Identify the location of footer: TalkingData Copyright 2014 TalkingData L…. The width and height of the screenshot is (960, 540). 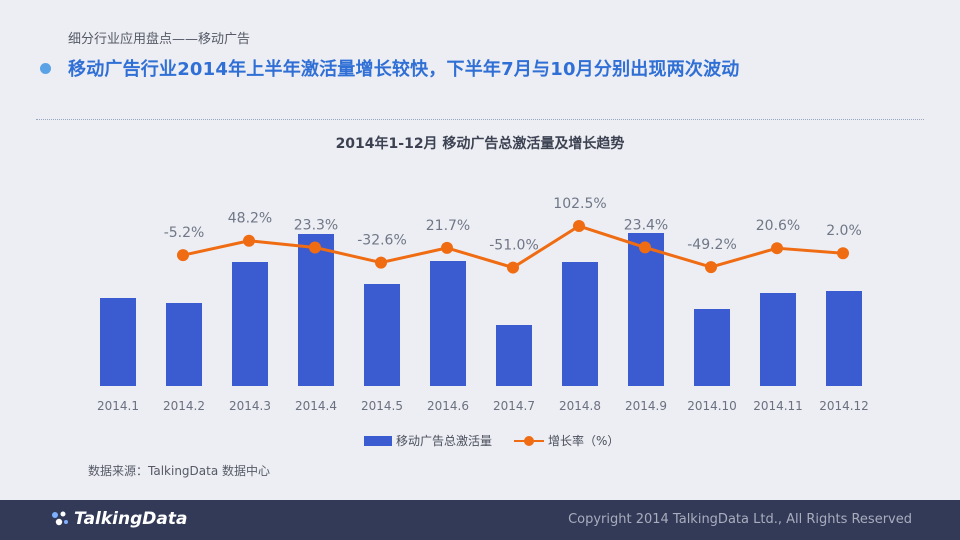
(480, 520).